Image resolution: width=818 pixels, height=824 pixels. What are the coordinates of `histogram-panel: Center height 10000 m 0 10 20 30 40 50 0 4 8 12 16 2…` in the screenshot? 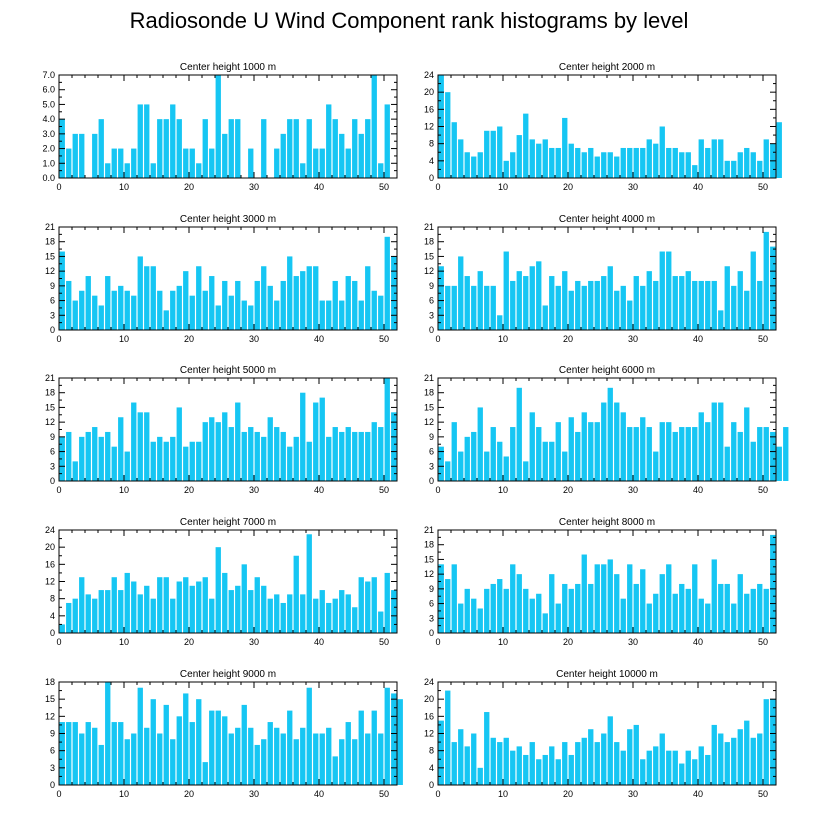 It's located at (600, 734).